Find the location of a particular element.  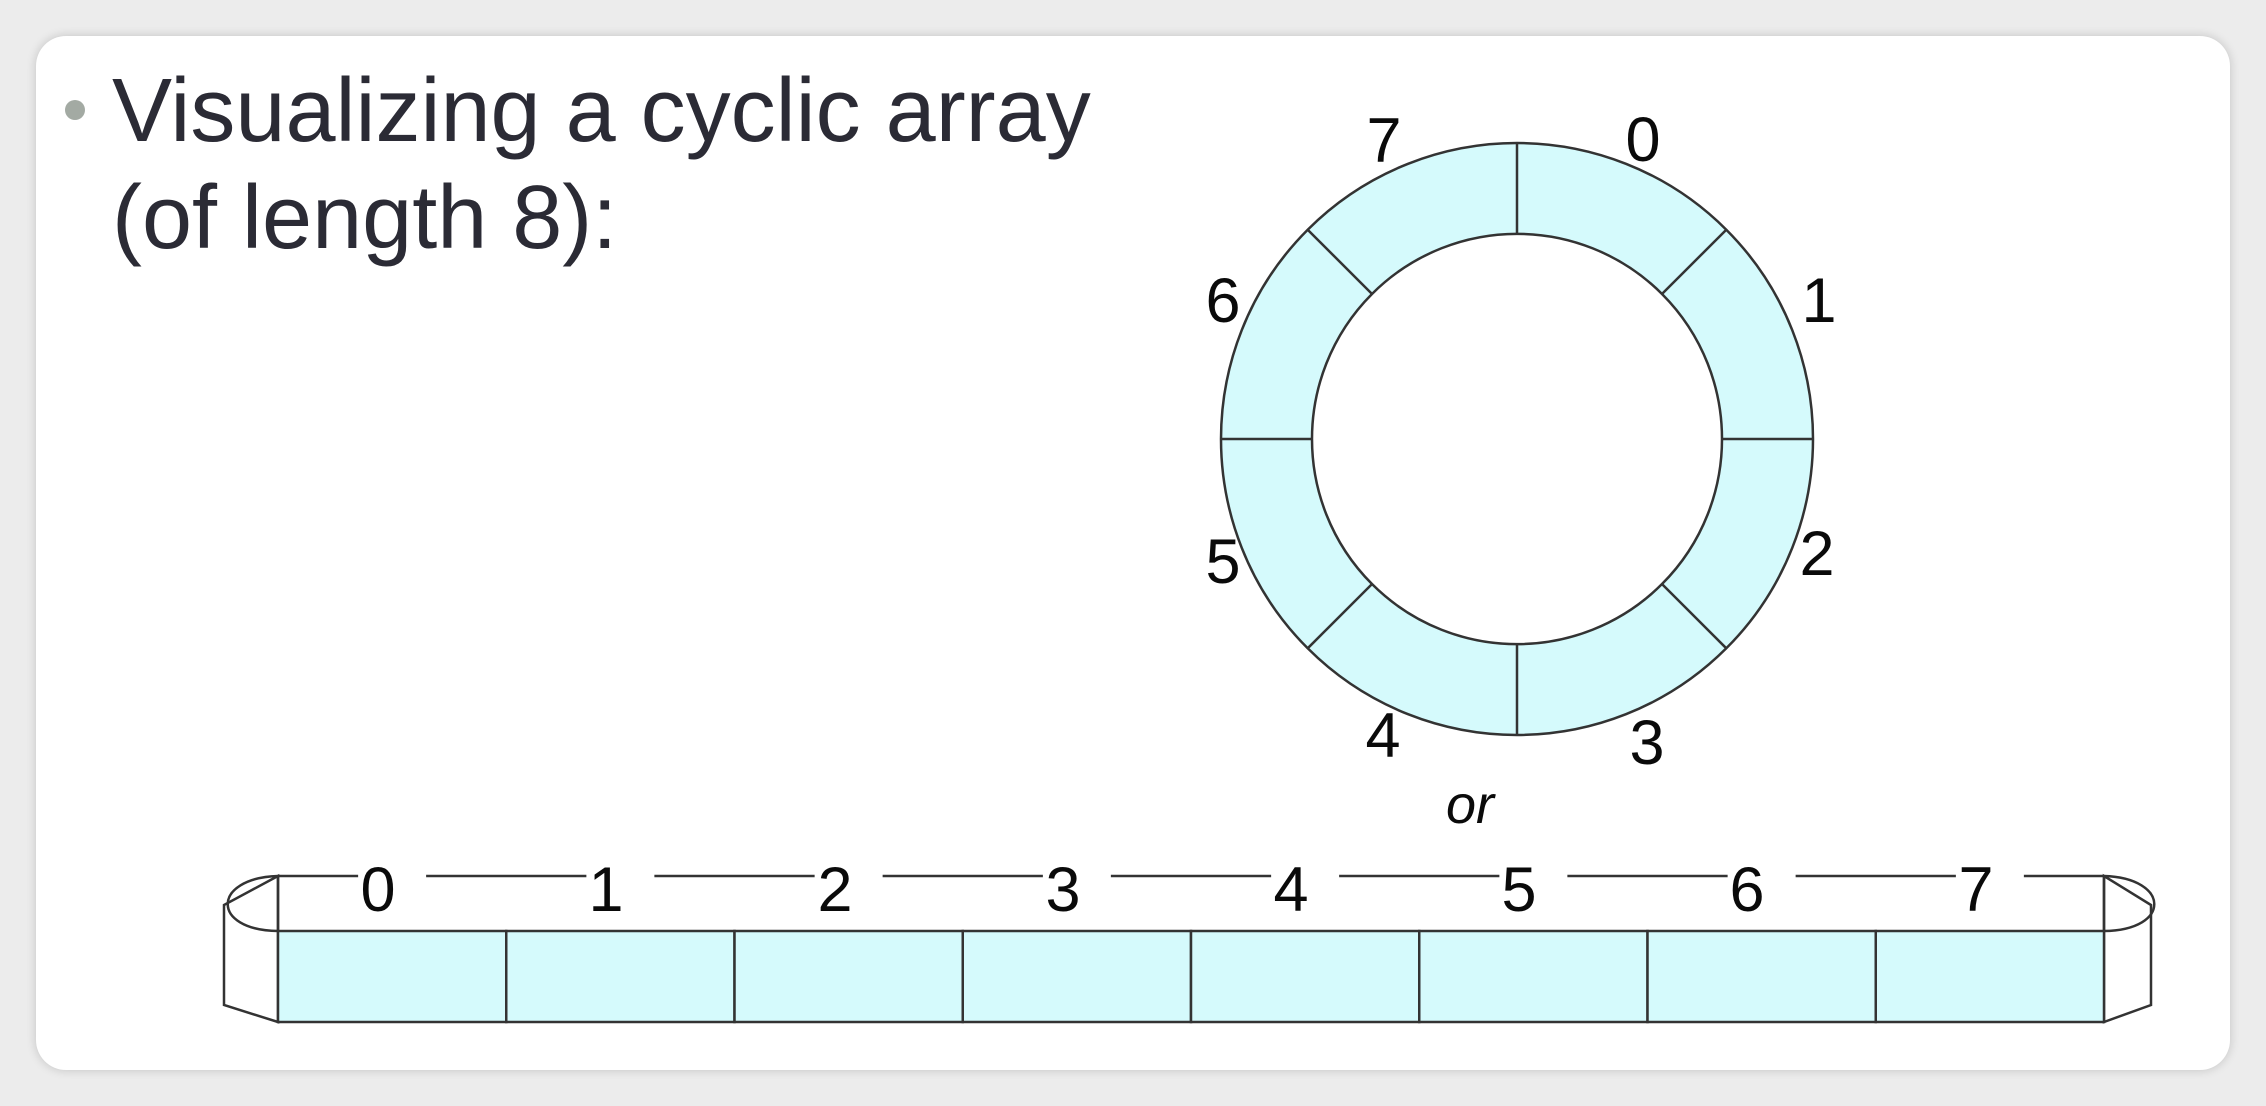

ring-index-label: 4 is located at coordinates (1382, 736).